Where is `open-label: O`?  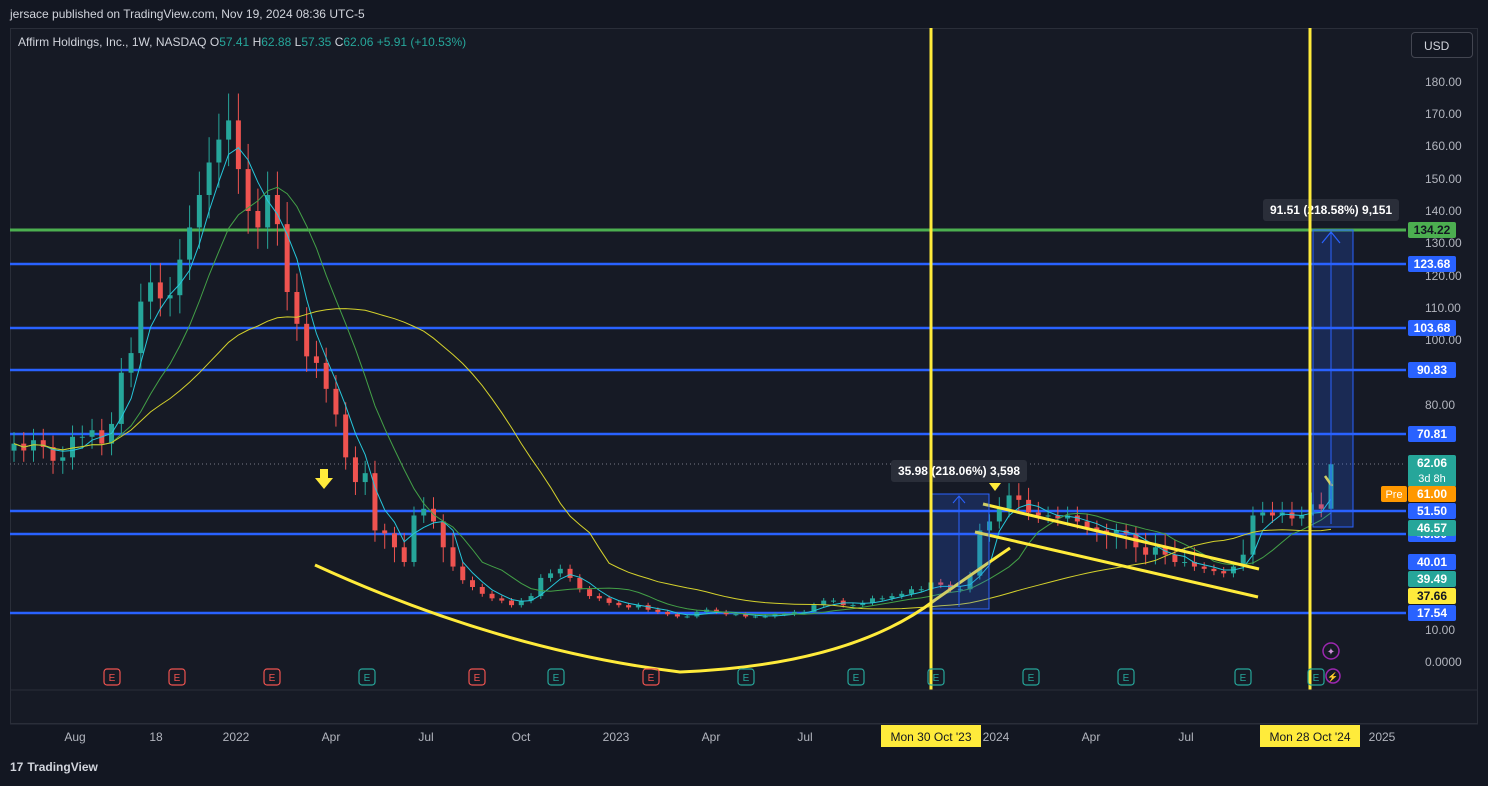 open-label: O is located at coordinates (214, 42).